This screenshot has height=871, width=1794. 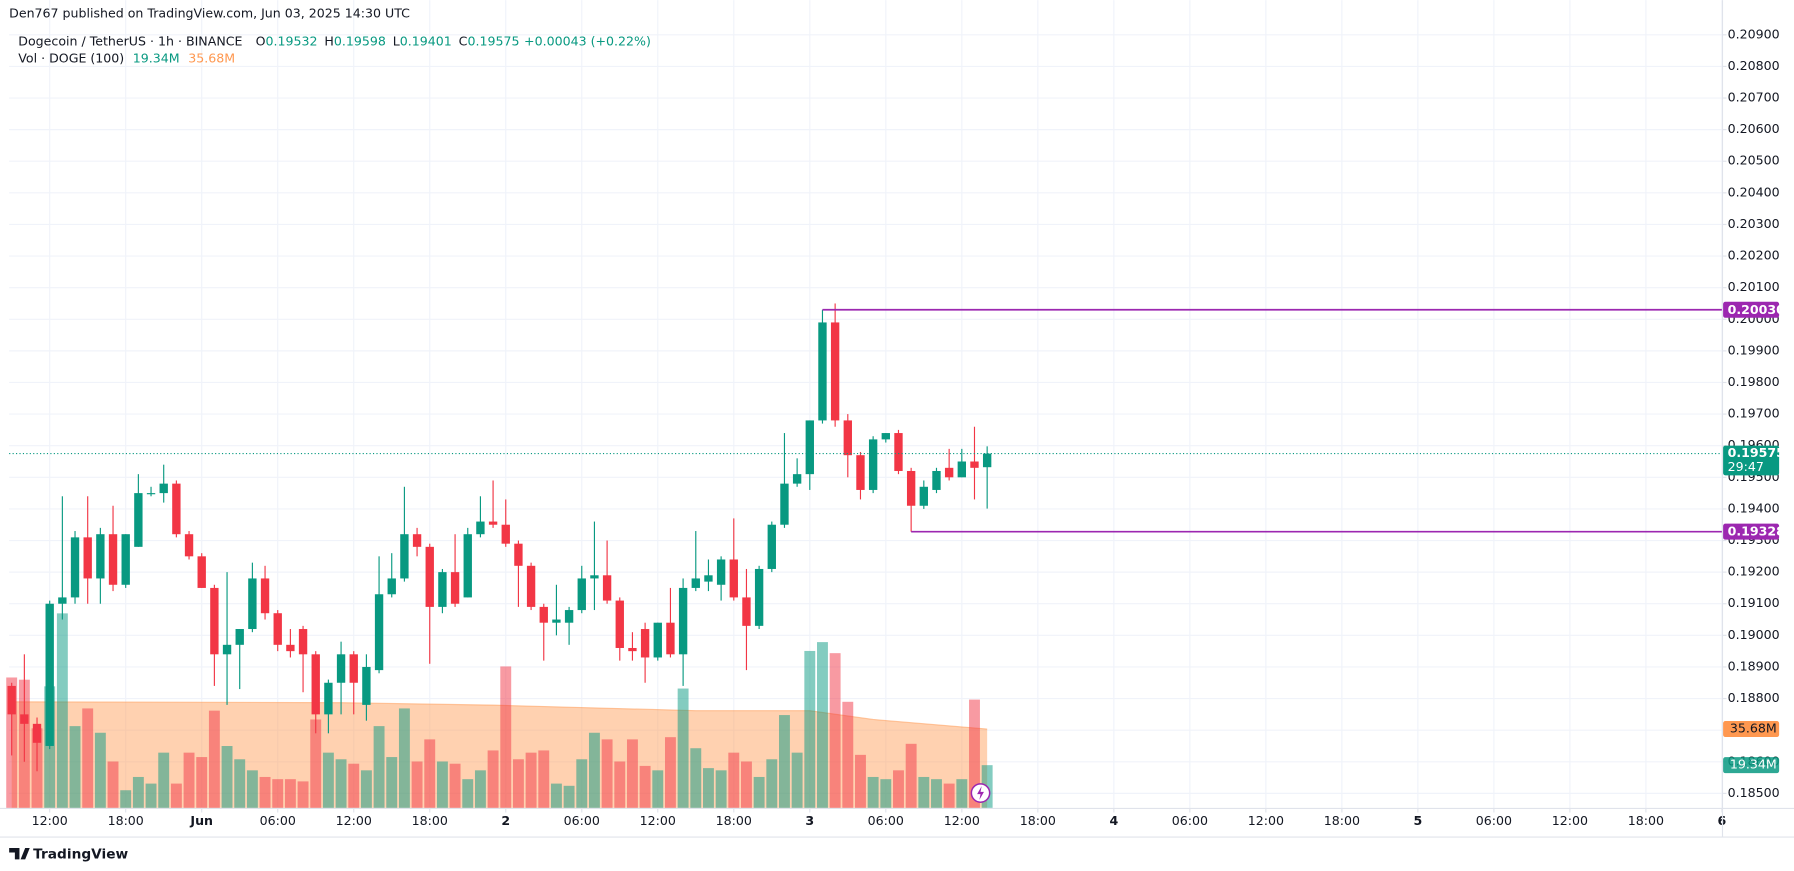 I want to click on x-tick-label: 4, so click(x=1113, y=820).